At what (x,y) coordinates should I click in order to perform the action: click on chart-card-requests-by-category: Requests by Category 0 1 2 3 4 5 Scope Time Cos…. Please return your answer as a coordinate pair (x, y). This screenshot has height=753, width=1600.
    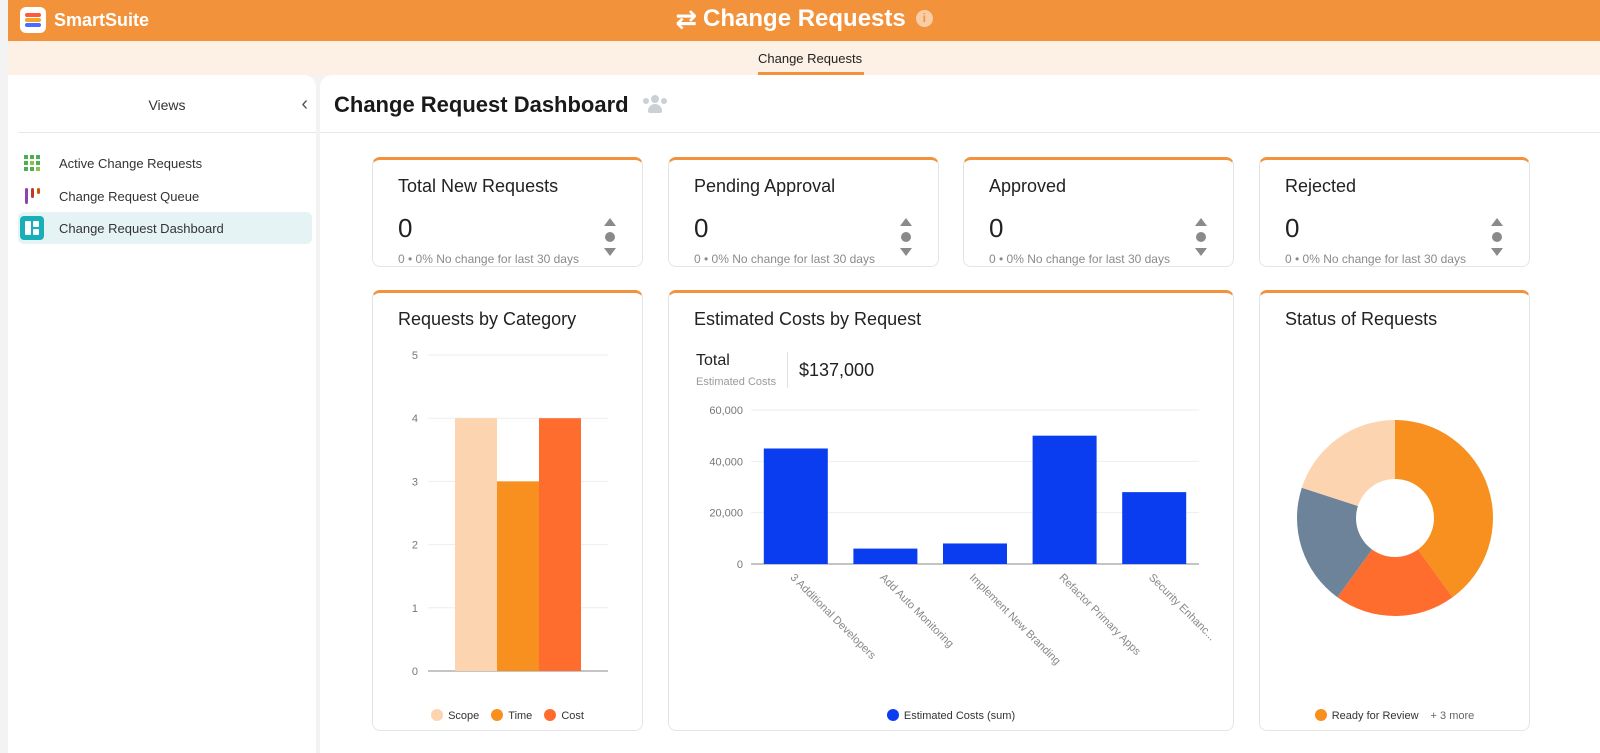
    Looking at the image, I should click on (507, 510).